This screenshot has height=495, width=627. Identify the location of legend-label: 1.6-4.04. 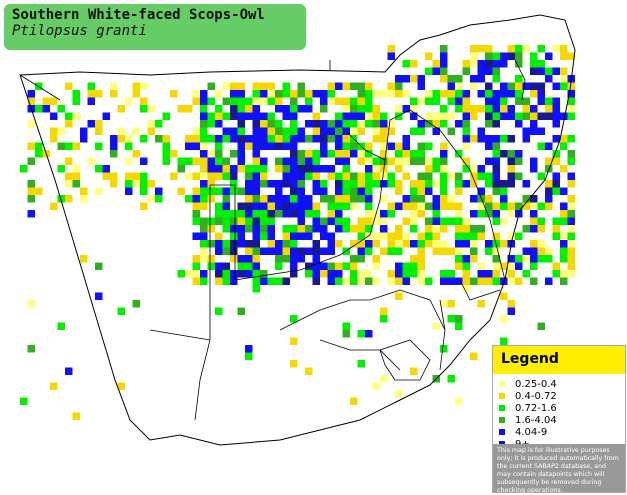
(536, 420).